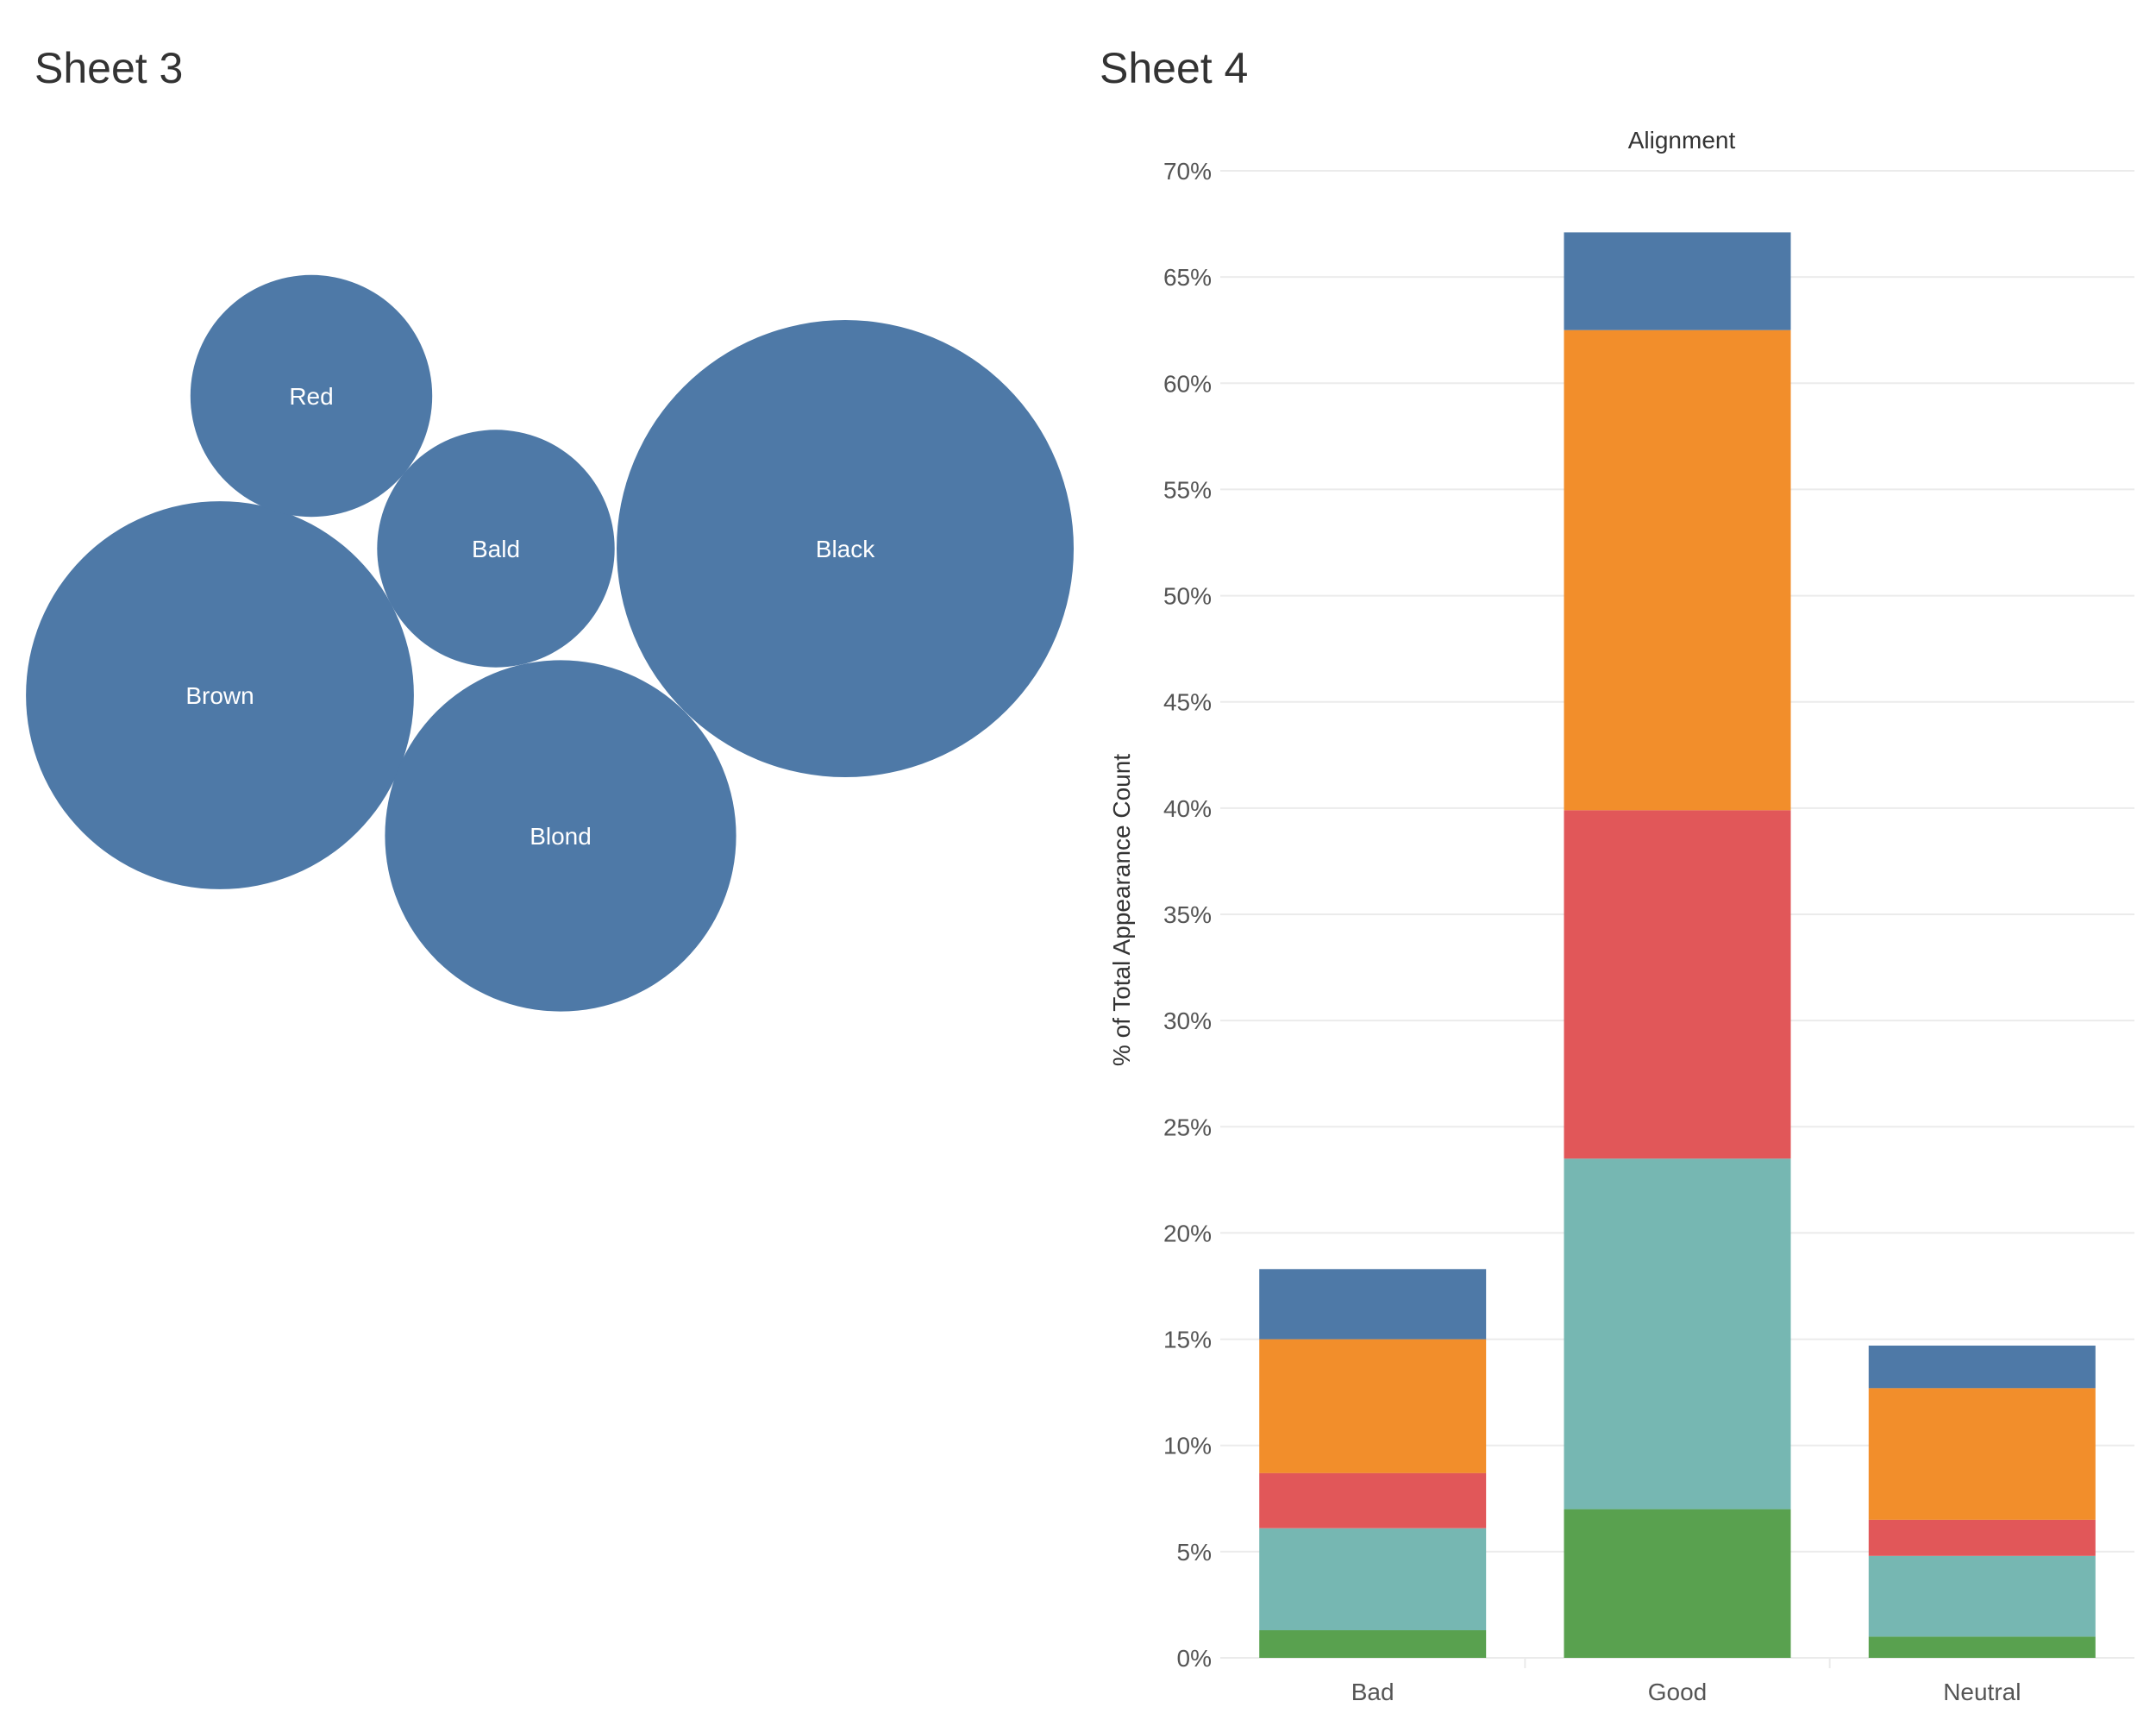 This screenshot has width=2156, height=1726. I want to click on bar-good-red, so click(1677, 985).